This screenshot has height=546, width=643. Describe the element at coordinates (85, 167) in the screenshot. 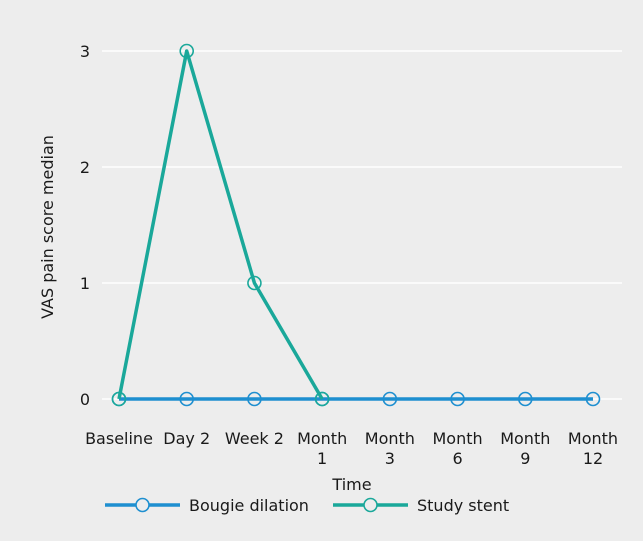

I see `y-tick-label-2: 2` at that location.